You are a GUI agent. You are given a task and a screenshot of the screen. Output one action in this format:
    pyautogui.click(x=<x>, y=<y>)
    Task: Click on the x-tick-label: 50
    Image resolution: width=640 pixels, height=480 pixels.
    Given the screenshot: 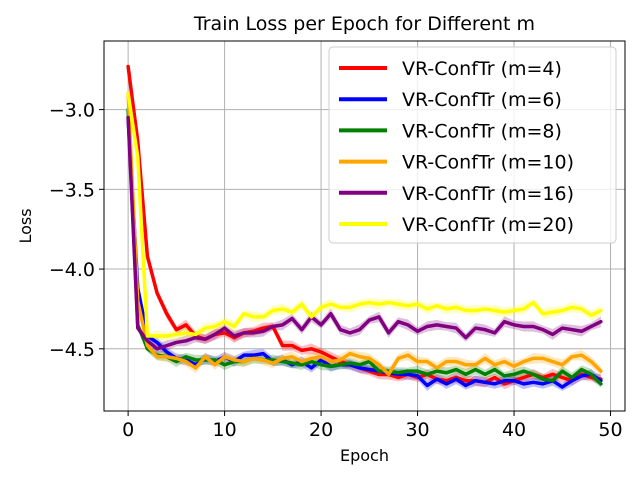 What is the action you would take?
    pyautogui.click(x=610, y=430)
    